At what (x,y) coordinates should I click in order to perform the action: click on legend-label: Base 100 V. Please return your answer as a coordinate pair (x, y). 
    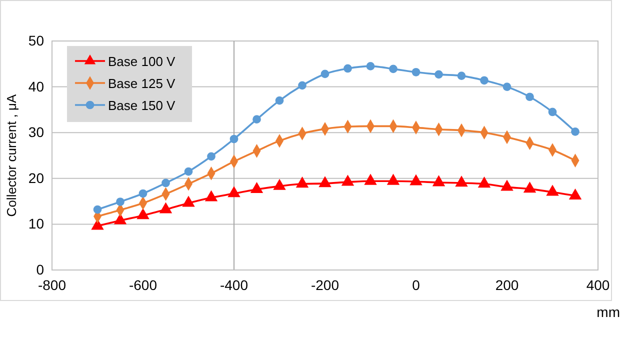
    Looking at the image, I should click on (142, 61).